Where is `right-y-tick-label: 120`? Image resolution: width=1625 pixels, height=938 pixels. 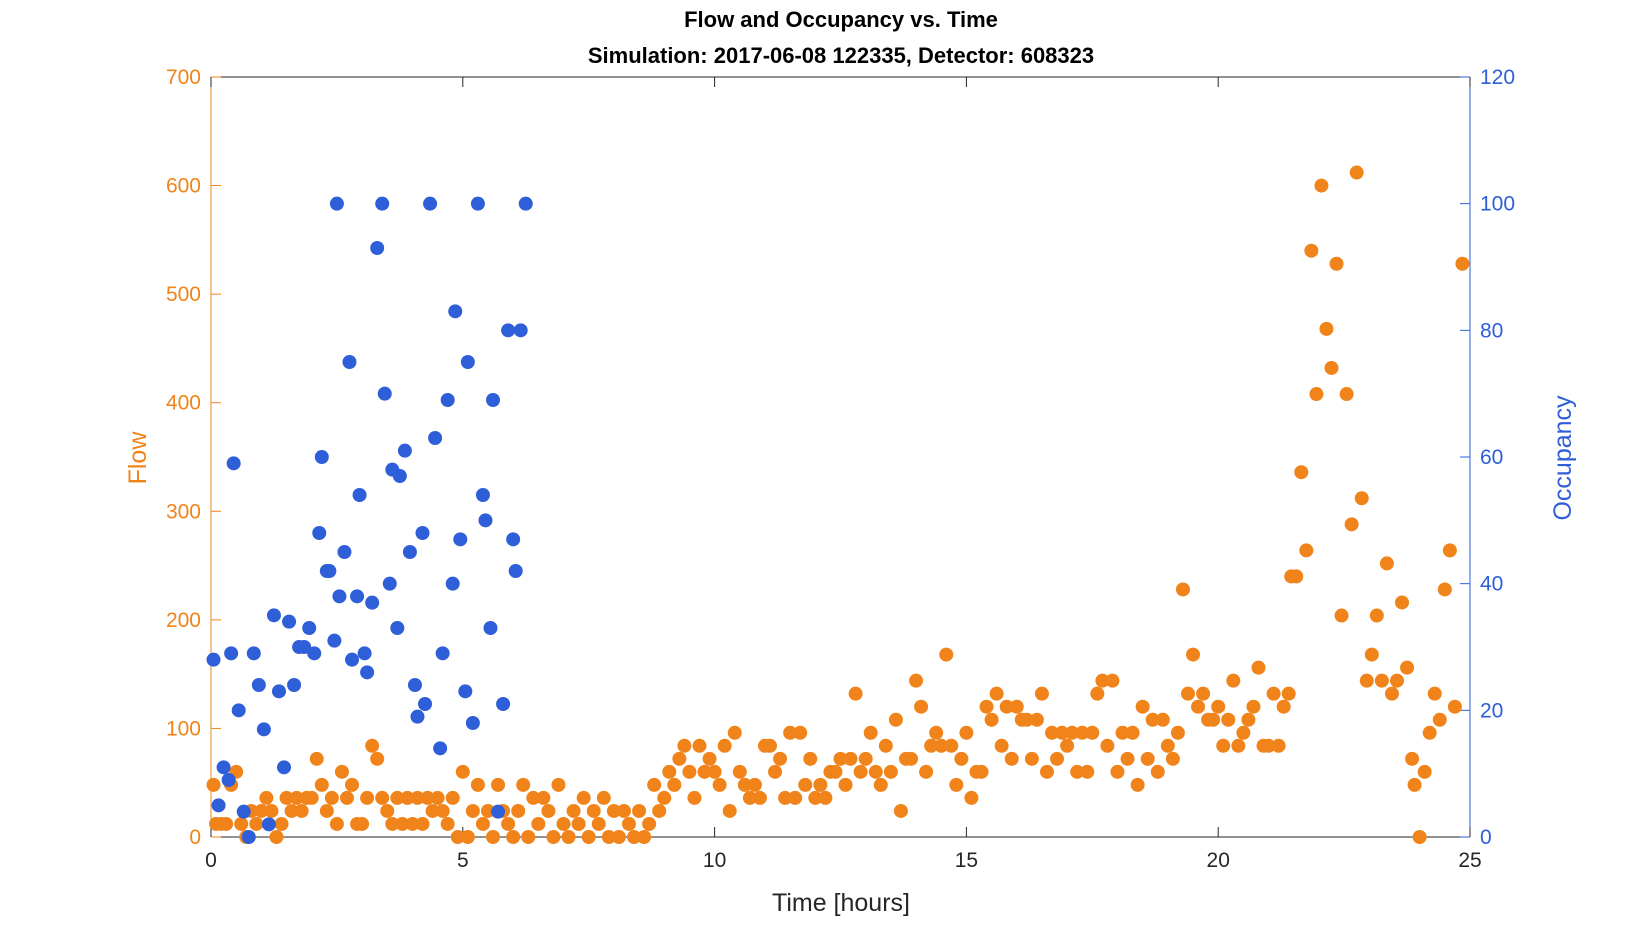 right-y-tick-label: 120 is located at coordinates (1497, 77).